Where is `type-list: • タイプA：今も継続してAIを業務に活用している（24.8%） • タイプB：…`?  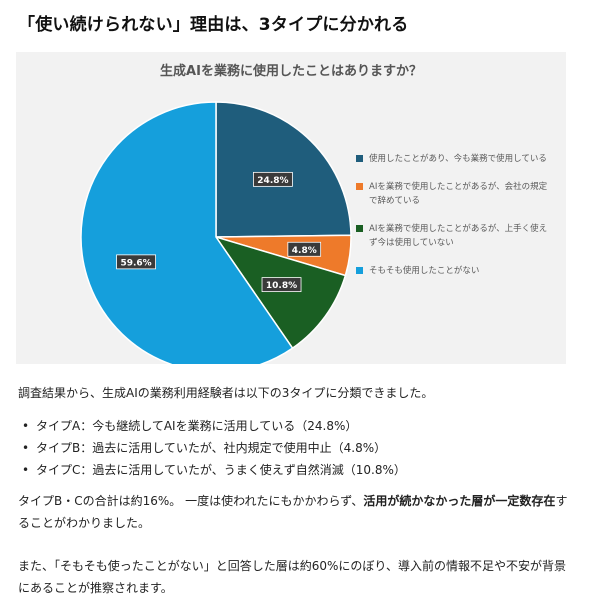 type-list: • タイプA：今も継続してAIを業務に活用している（24.8%） • タイプB：… is located at coordinates (212, 448).